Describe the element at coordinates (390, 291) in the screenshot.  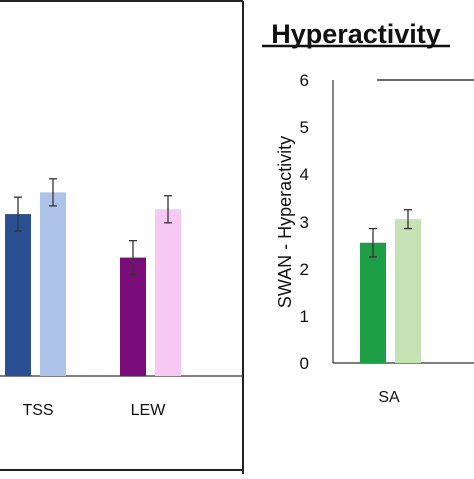
I see `right-bars` at that location.